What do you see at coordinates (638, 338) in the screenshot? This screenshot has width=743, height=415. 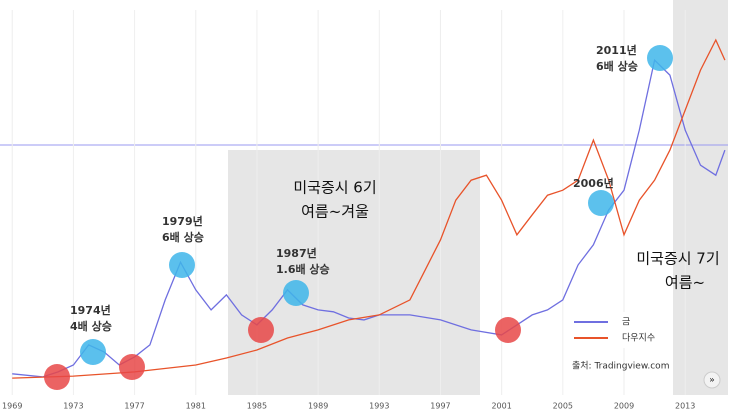 I see `legend-label: 다우지수` at bounding box center [638, 338].